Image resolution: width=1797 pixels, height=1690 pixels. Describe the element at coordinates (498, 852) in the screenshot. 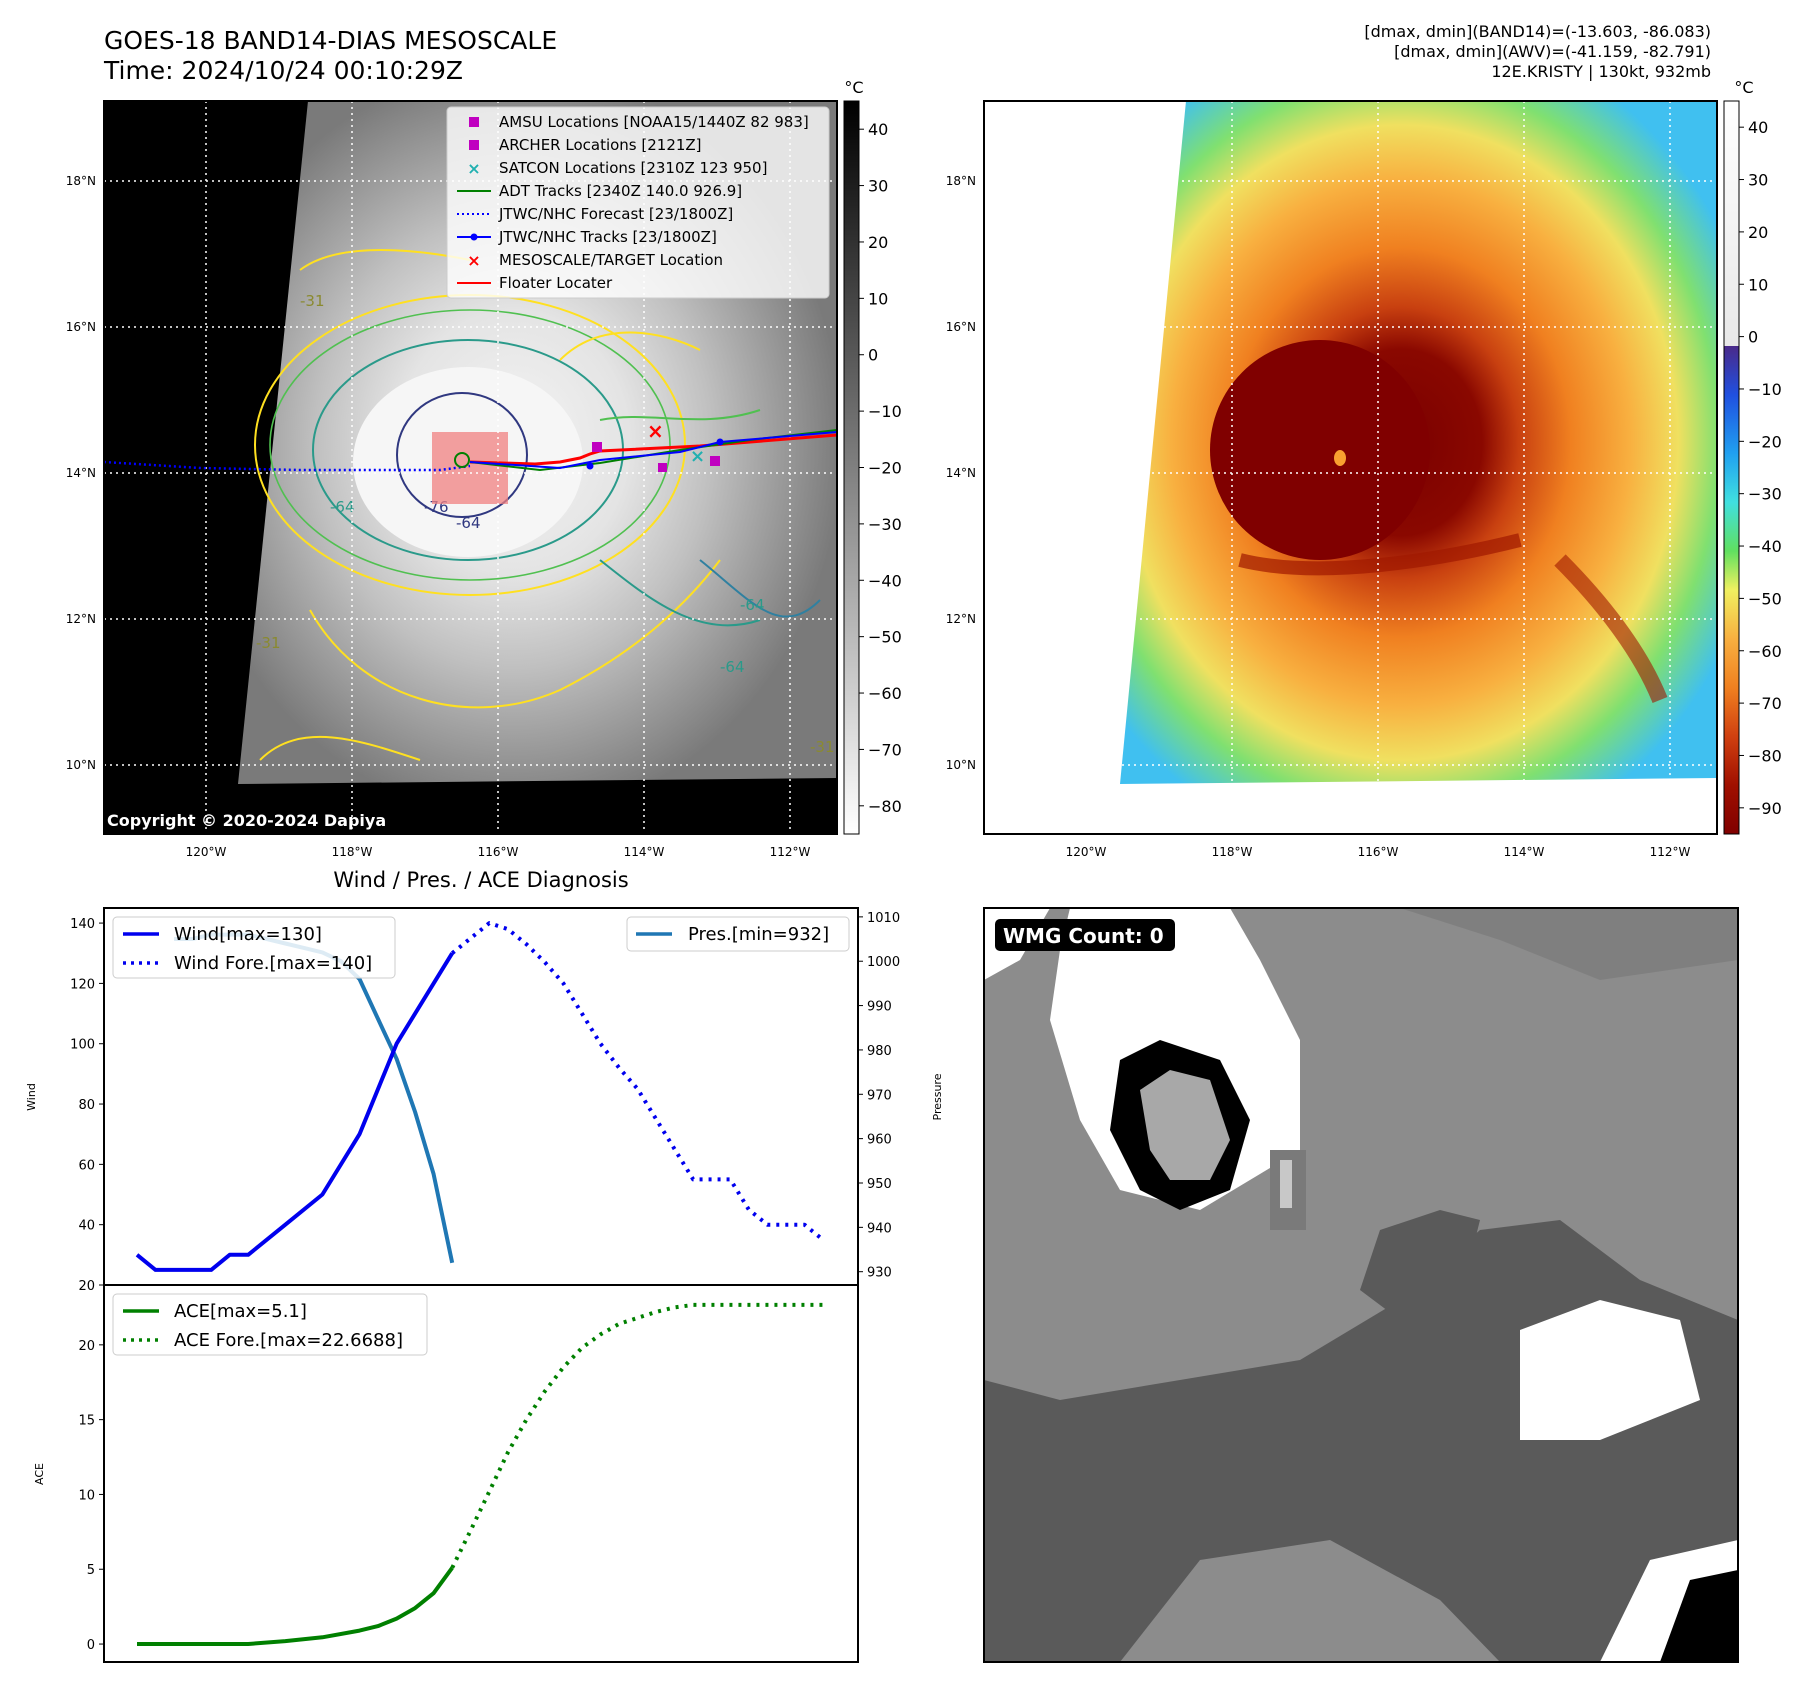

I see `ir-lon-labels: 120°W 118°W 116°W 114°W 112°W` at that location.